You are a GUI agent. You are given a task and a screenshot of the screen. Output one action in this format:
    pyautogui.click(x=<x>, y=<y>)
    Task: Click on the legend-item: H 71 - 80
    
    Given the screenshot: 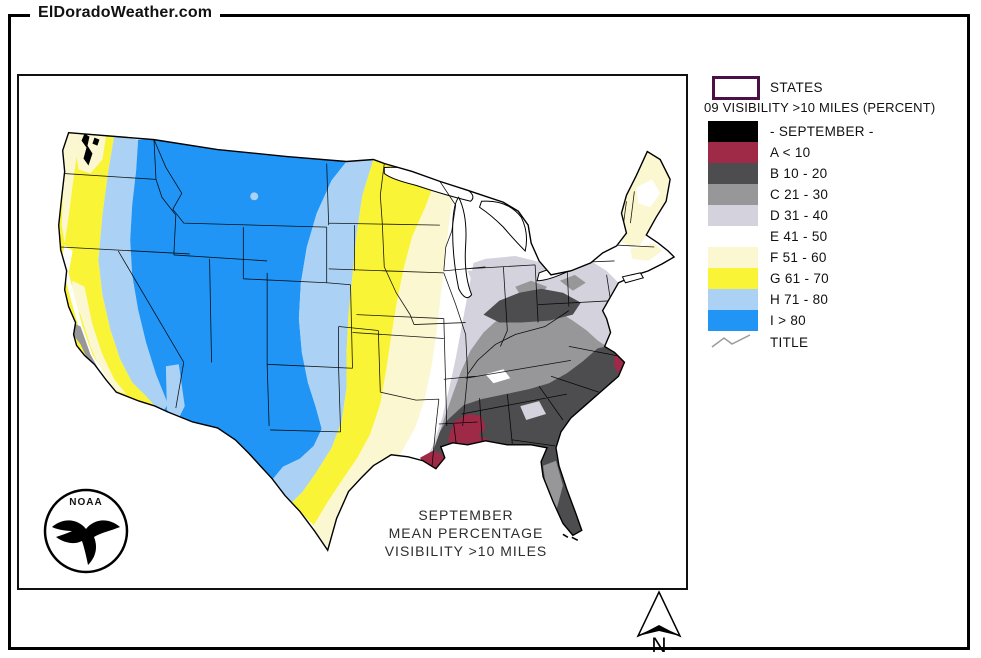 What is the action you would take?
    pyautogui.click(x=838, y=299)
    